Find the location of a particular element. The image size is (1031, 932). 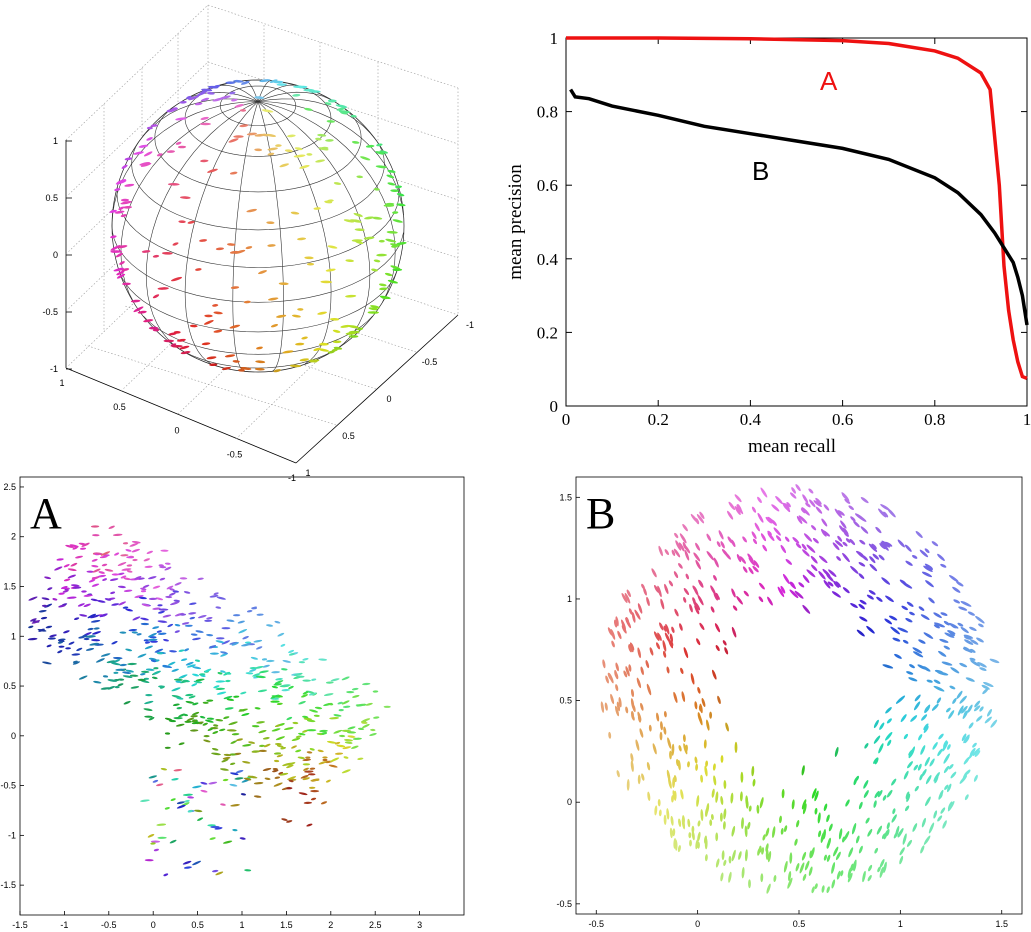

sphere-ytick-label: 0 is located at coordinates (388, 399).